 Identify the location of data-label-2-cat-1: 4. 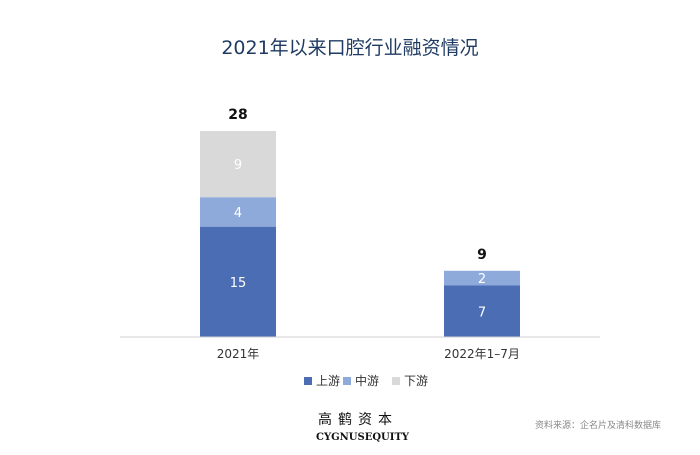
(238, 213).